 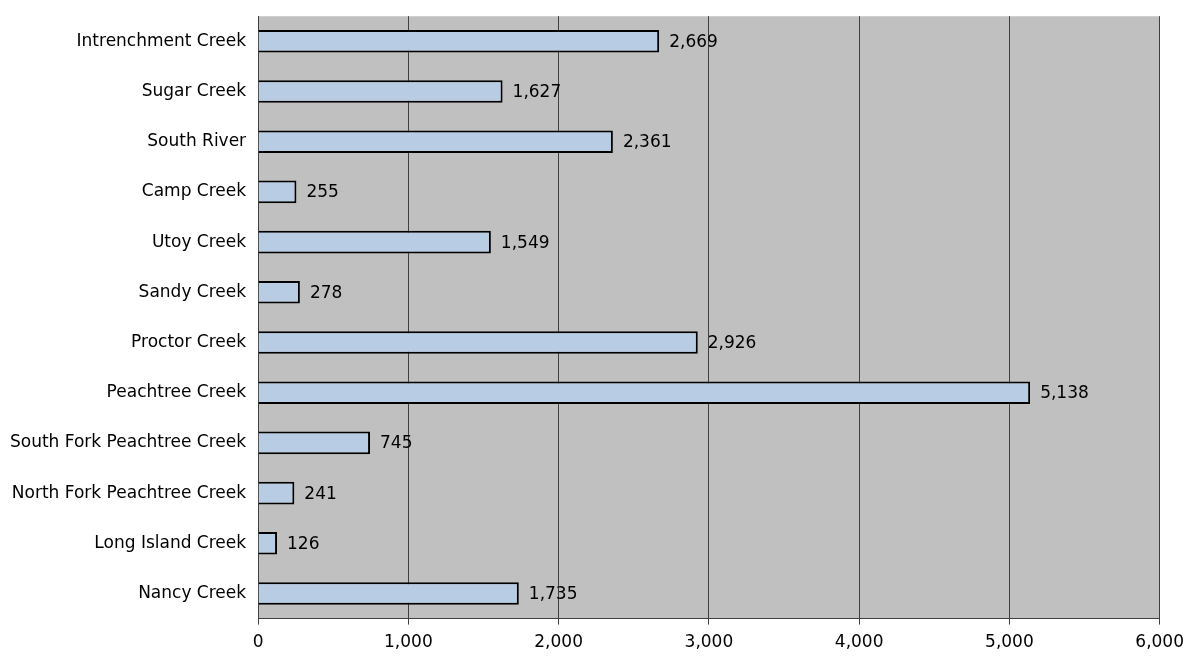 I want to click on y-tick-label: Utoy Creek, so click(x=199, y=240).